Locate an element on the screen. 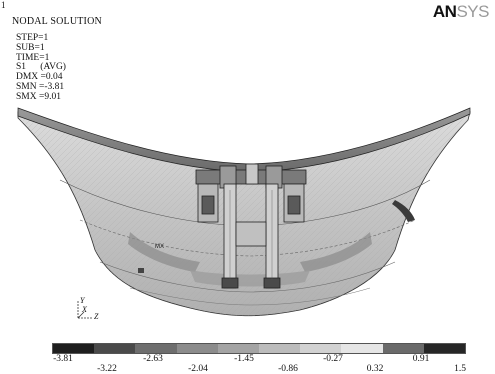 This screenshot has height=374, width=495. contour-legend-bar is located at coordinates (259, 348).